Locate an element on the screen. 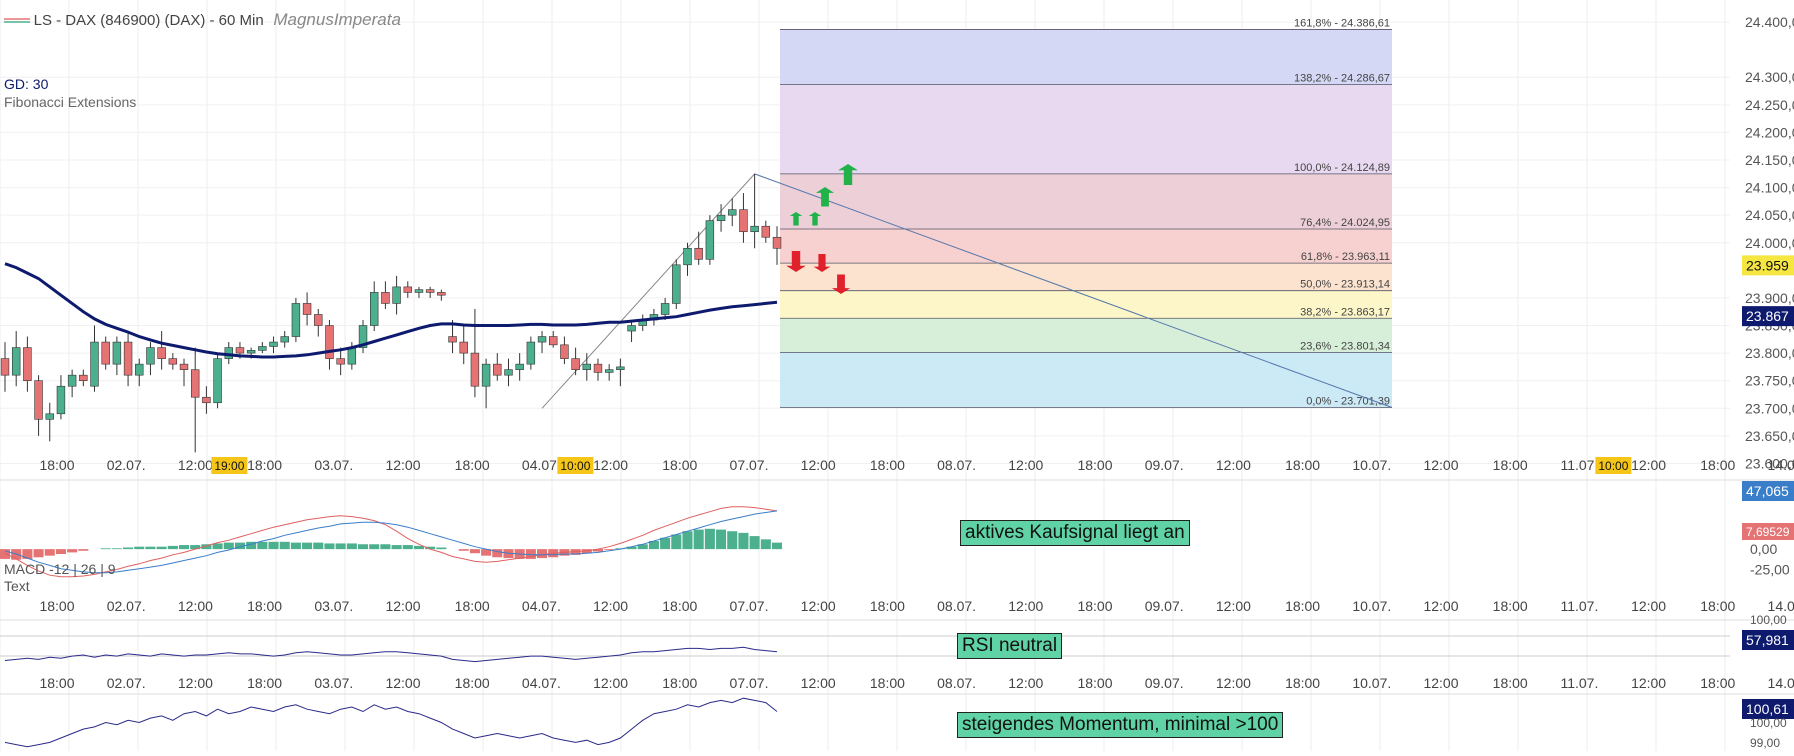 The height and width of the screenshot is (756, 1794). y-tick-label: 23.750,00 is located at coordinates (1769, 381).